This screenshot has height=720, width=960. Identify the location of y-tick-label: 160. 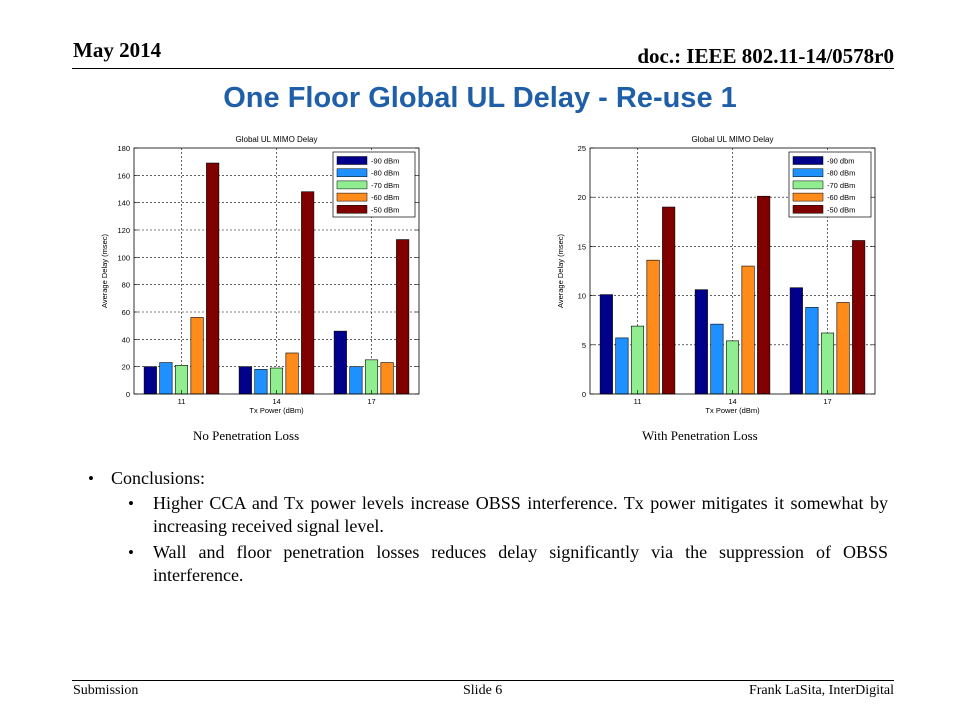
(123, 175).